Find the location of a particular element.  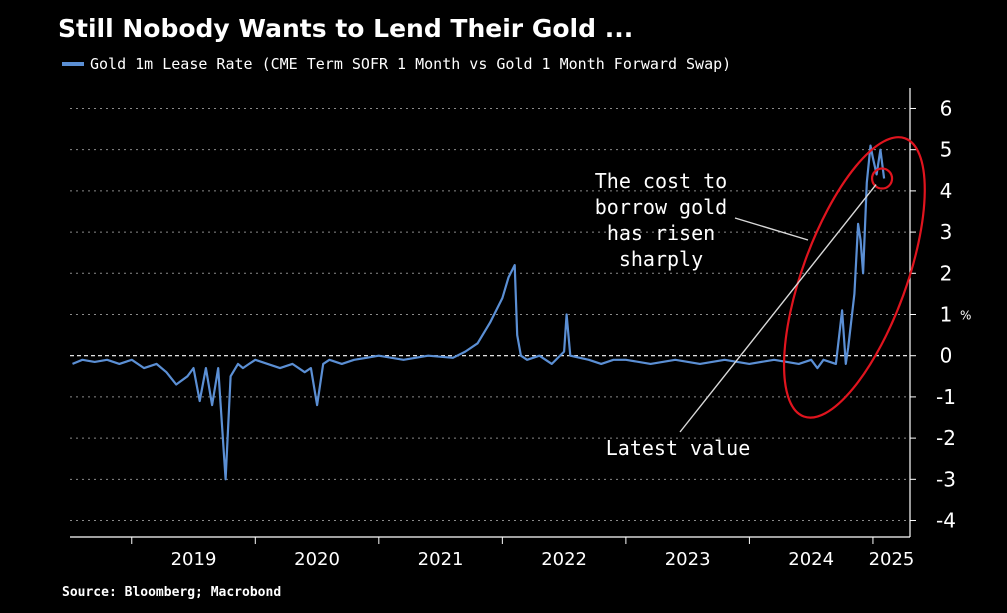

y-tick-label: 3 is located at coordinates (946, 232).